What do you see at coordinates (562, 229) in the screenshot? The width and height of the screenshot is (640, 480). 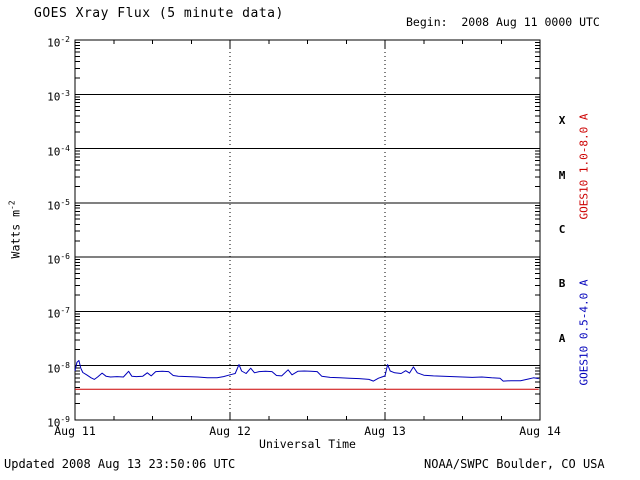 I see `flare-class-label: C` at bounding box center [562, 229].